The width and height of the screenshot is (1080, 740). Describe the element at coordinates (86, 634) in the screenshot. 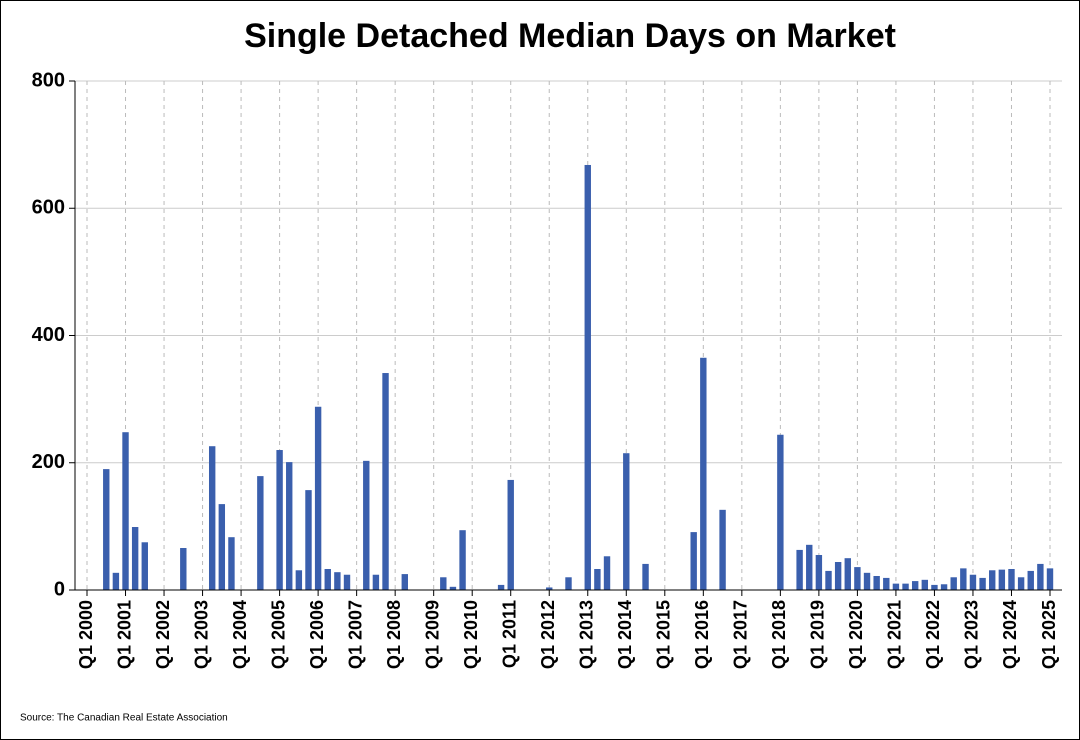

I see `x-tick-label: Q1 2000` at that location.